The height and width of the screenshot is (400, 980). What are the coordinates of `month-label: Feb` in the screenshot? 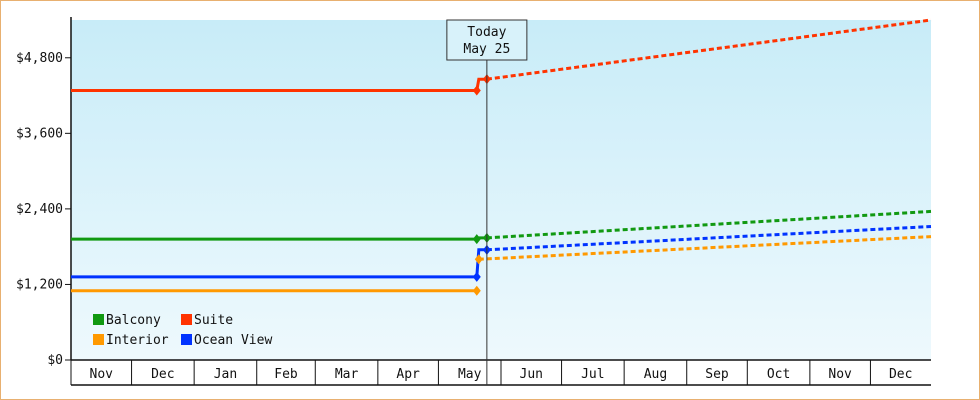 It's located at (286, 374).